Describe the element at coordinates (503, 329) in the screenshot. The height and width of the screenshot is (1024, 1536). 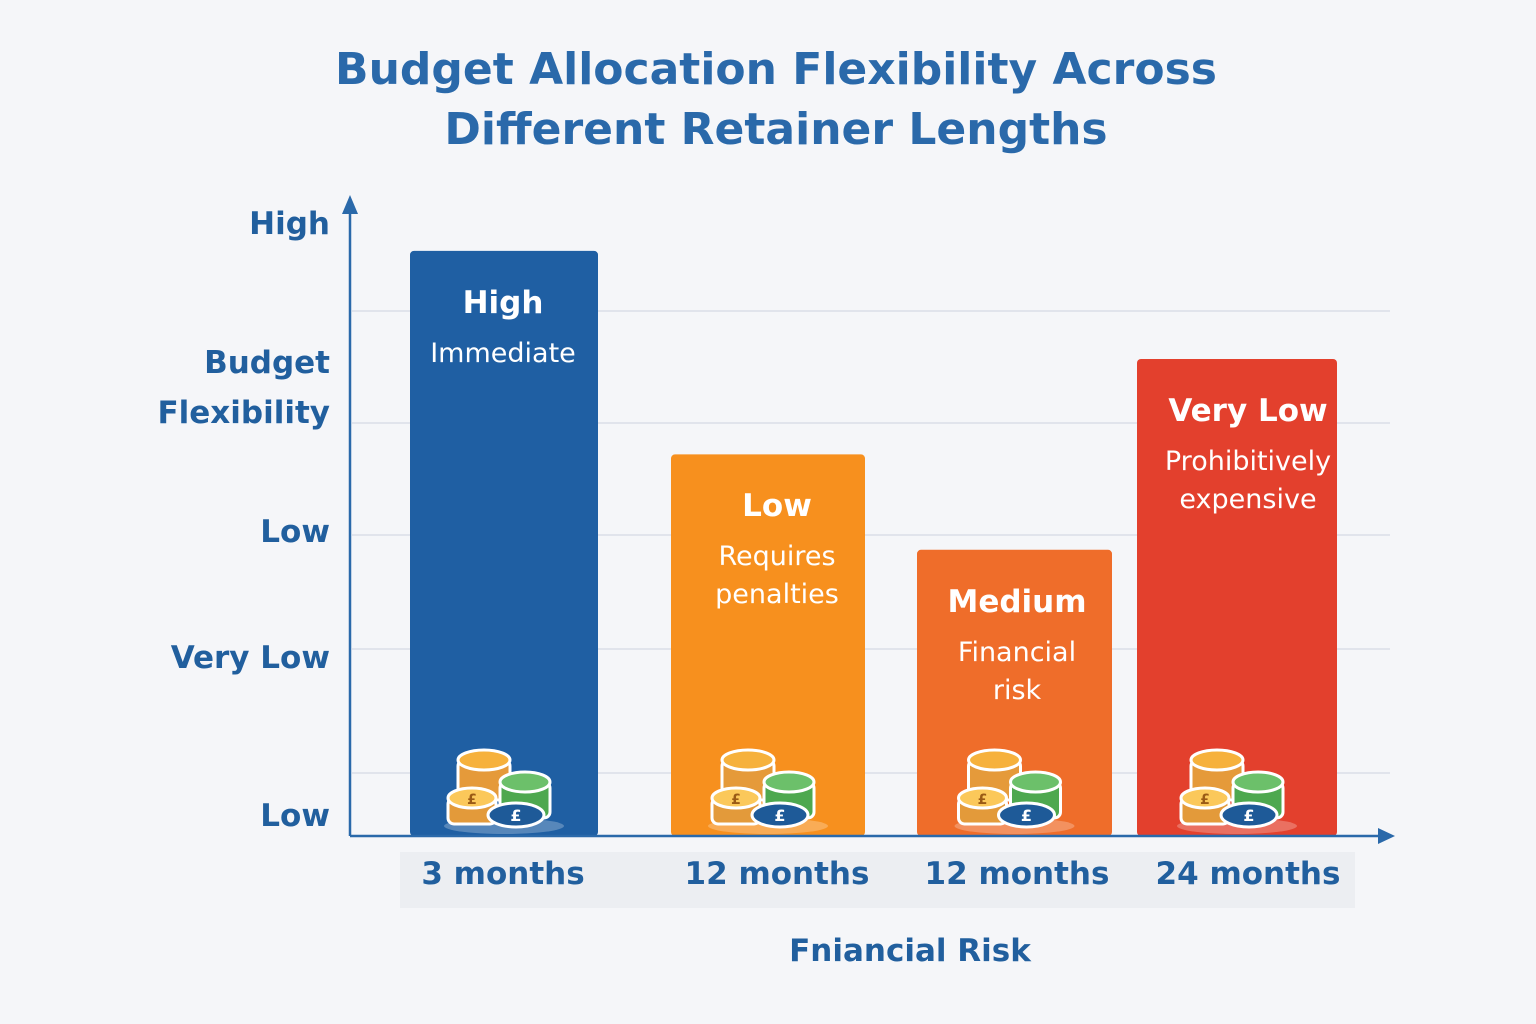
I see `bar-label: High Immediate` at that location.